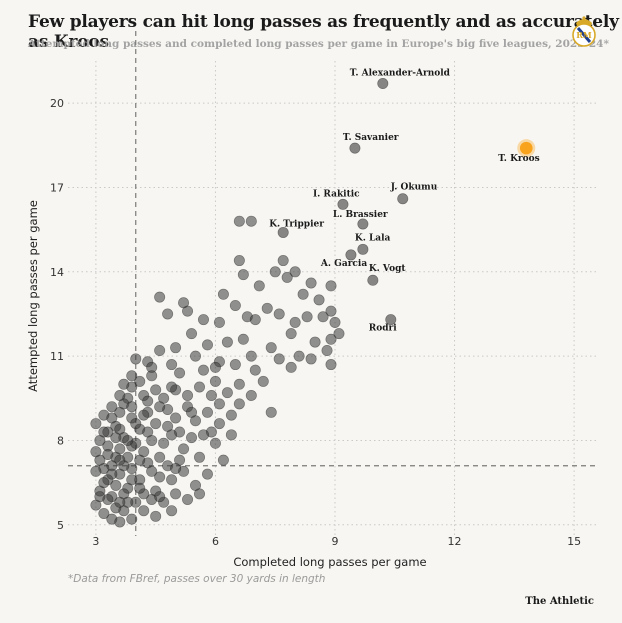 The image size is (622, 623). I want to click on x-axis-label: Completed long passes per game, so click(329, 562).